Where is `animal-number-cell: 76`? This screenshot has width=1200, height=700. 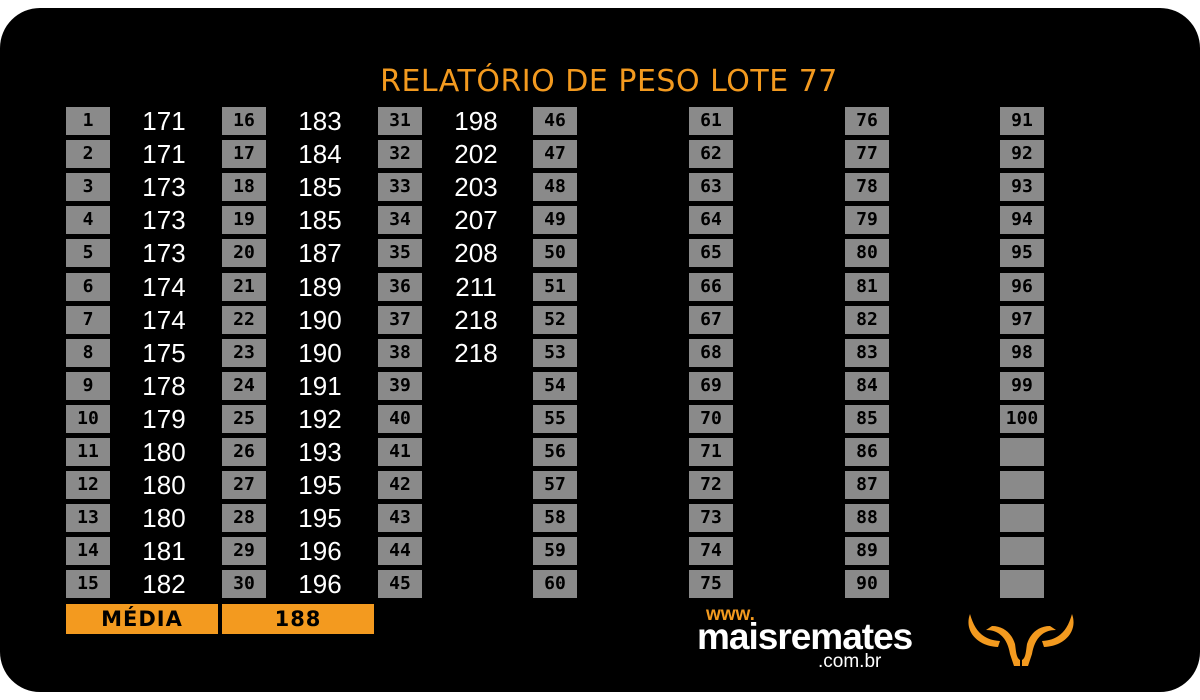 animal-number-cell: 76 is located at coordinates (867, 121).